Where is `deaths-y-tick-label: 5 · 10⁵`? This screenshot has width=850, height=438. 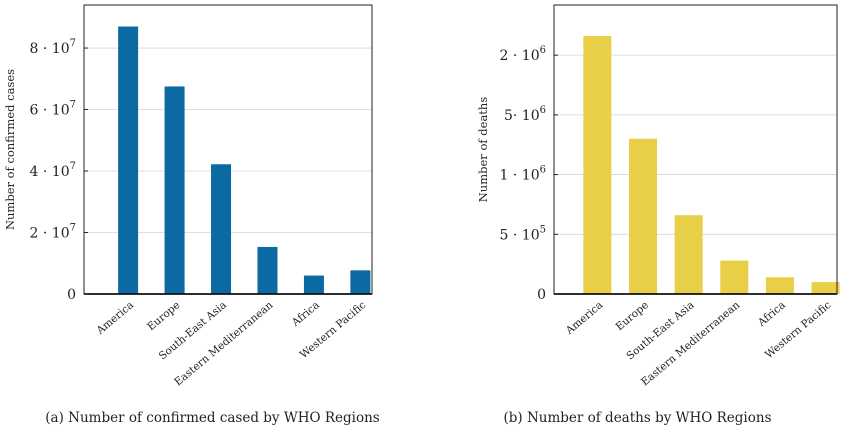
deaths-y-tick-label: 5 · 10⁵ is located at coordinates (523, 233).